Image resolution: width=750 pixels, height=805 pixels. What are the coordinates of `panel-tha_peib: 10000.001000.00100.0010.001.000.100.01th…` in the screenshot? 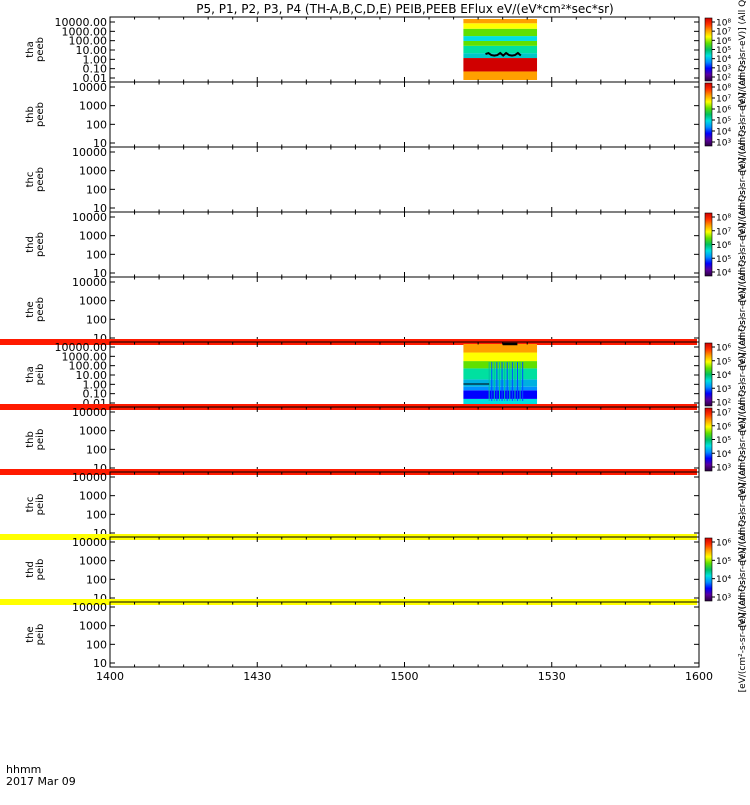 It's located at (374, 374).